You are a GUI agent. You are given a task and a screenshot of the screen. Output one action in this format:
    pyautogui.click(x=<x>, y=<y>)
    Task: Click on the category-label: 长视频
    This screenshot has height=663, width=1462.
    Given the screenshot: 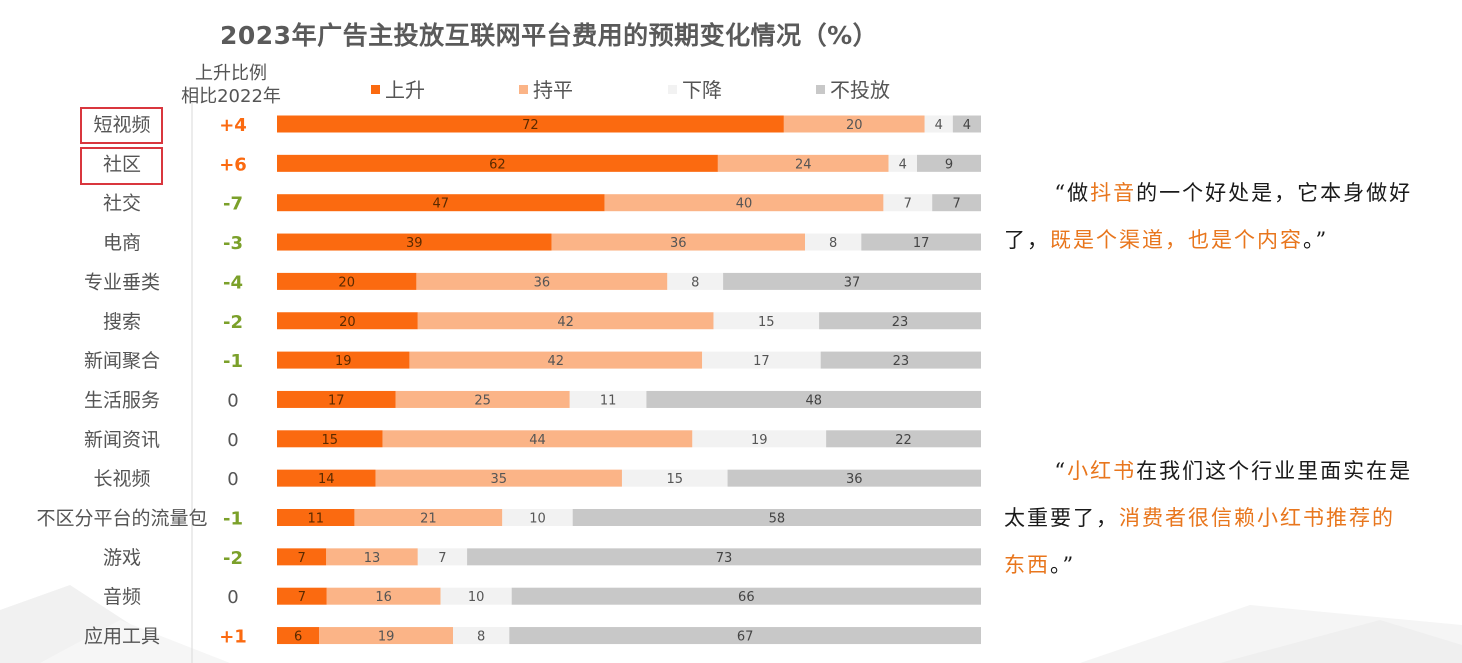 What is the action you would take?
    pyautogui.click(x=121, y=479)
    